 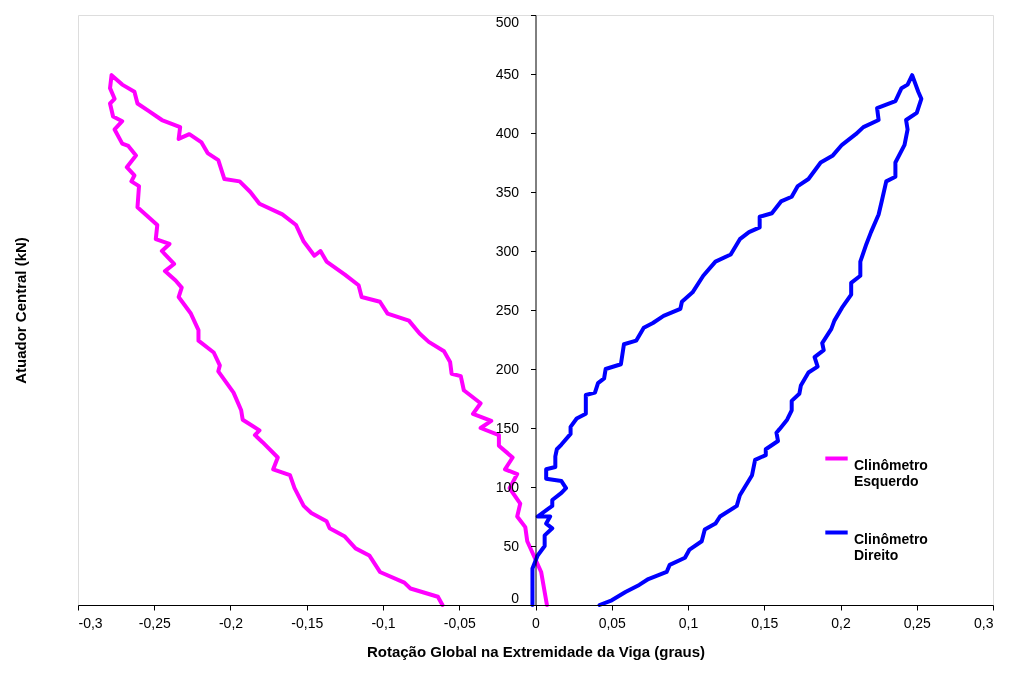 I want to click on x-tick-label: 0,15, so click(x=765, y=622).